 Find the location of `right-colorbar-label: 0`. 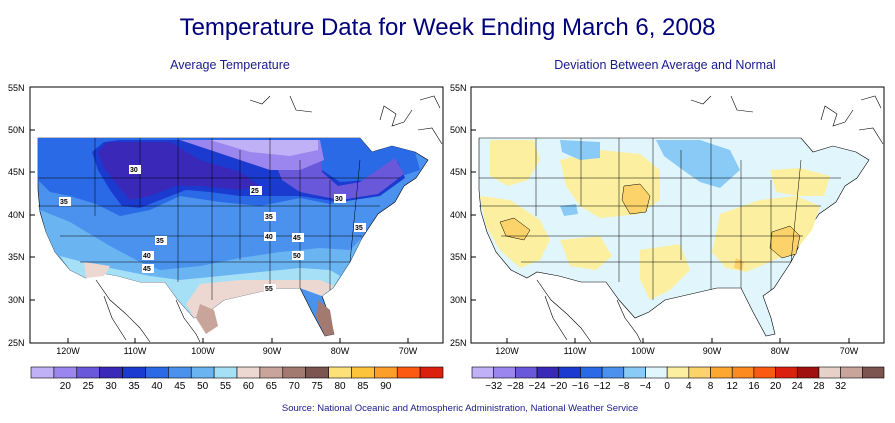

right-colorbar-label: 0 is located at coordinates (667, 386).